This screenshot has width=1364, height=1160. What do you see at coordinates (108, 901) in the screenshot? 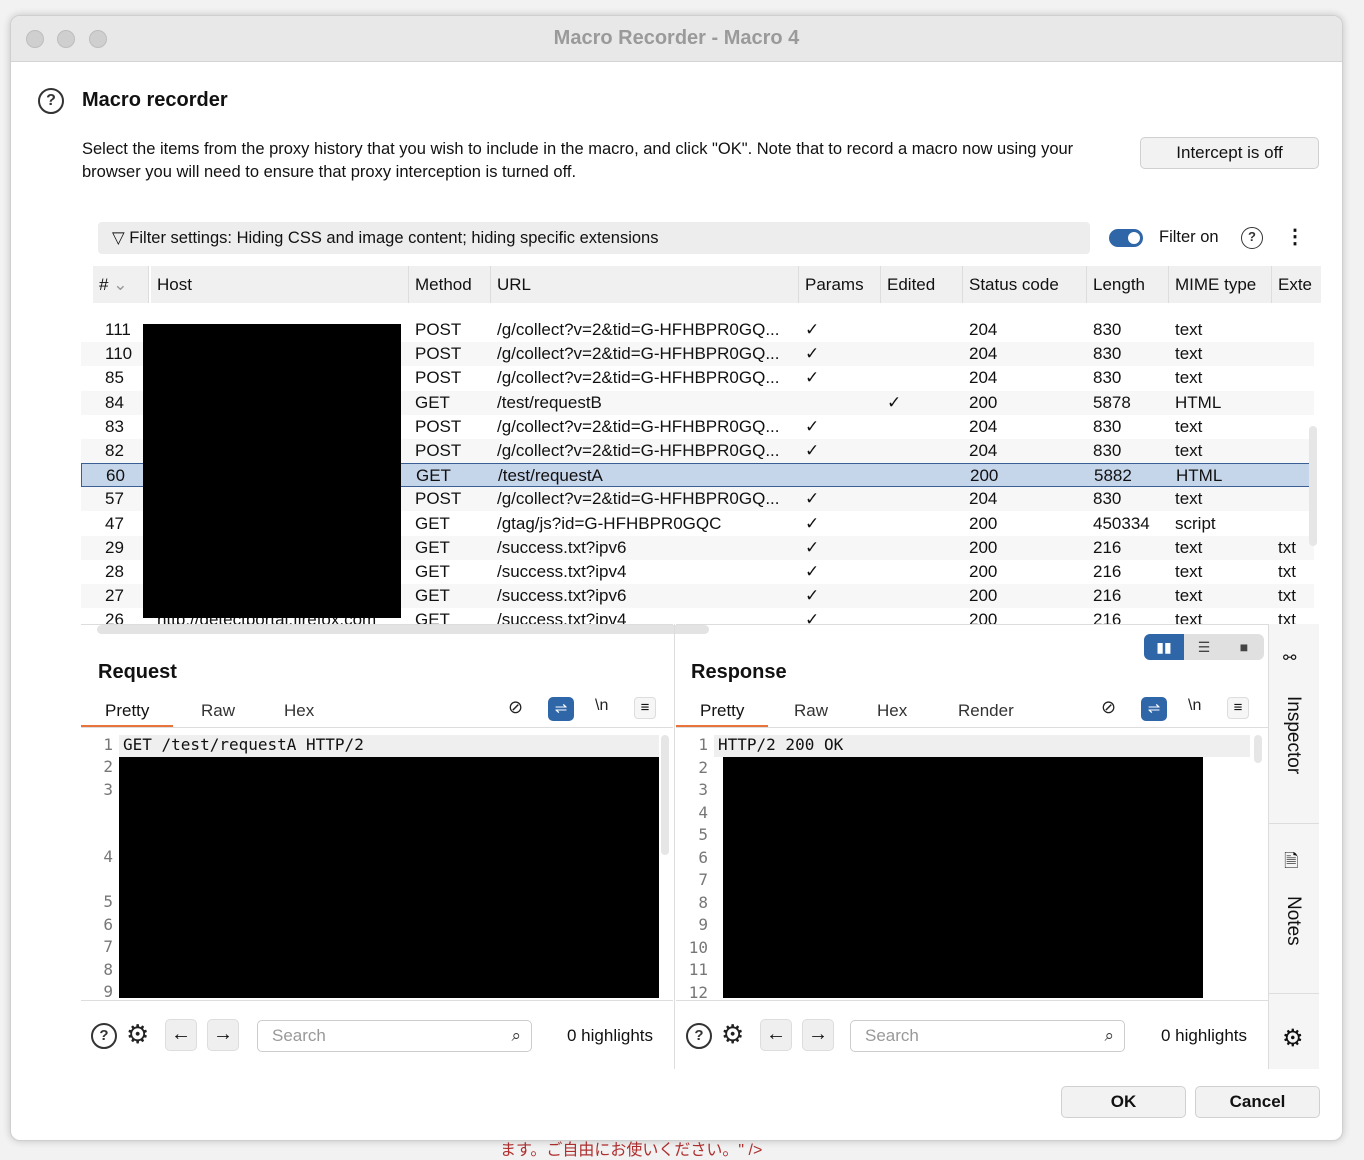
I see `line-number: 5` at bounding box center [108, 901].